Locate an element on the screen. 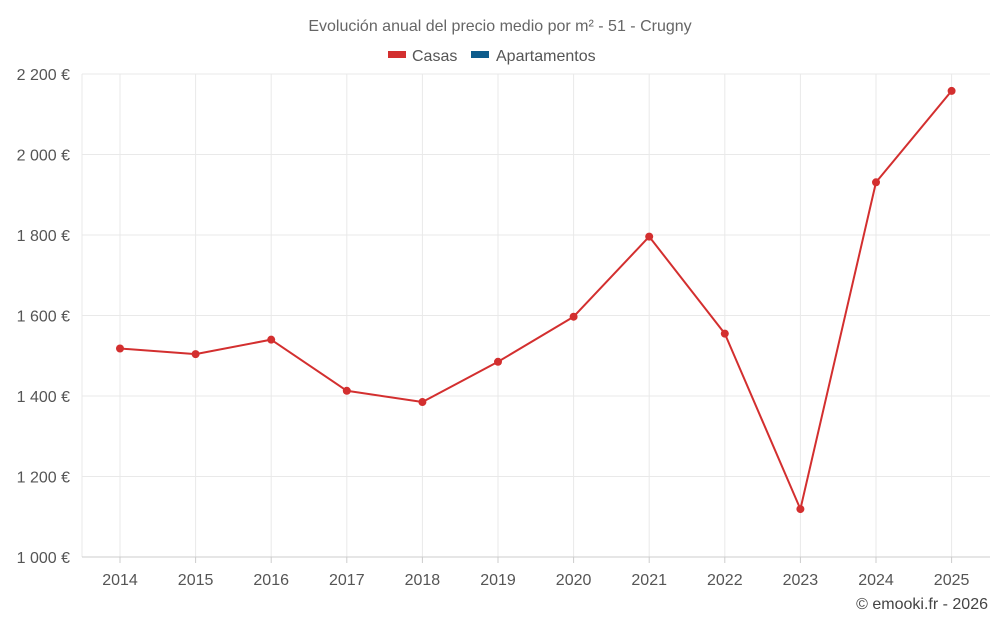  x-tick-label: 2016 is located at coordinates (271, 580).